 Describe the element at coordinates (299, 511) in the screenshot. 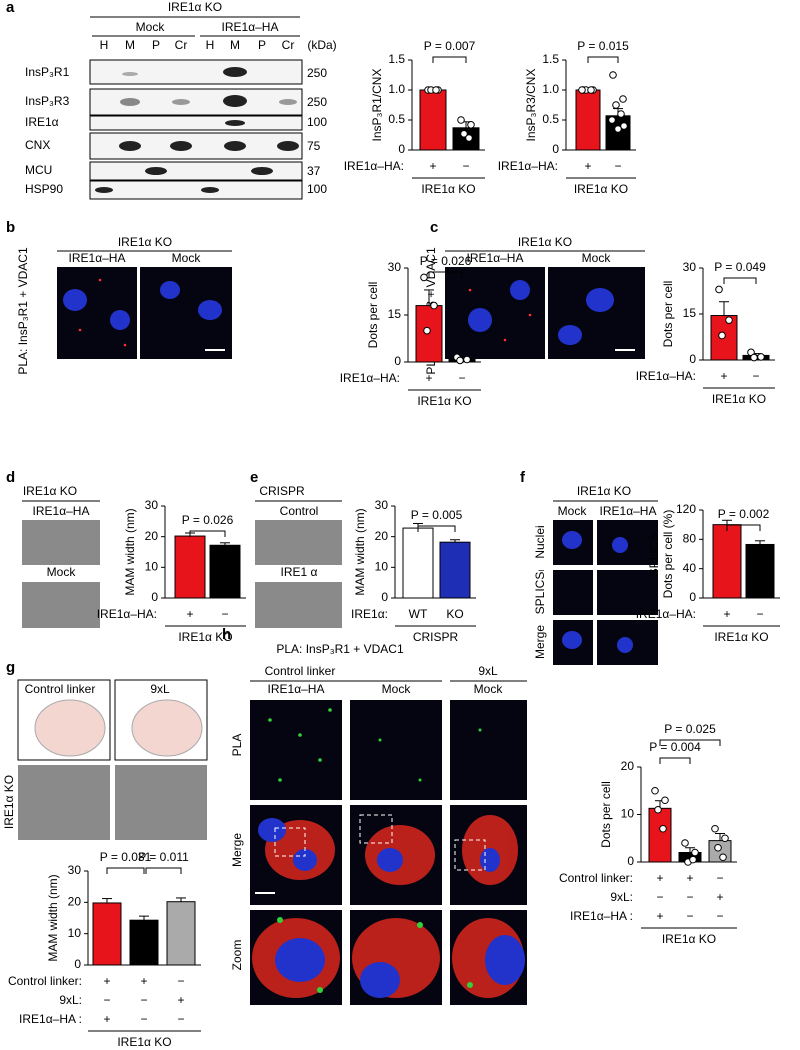

I see `image-row-label: Control` at that location.